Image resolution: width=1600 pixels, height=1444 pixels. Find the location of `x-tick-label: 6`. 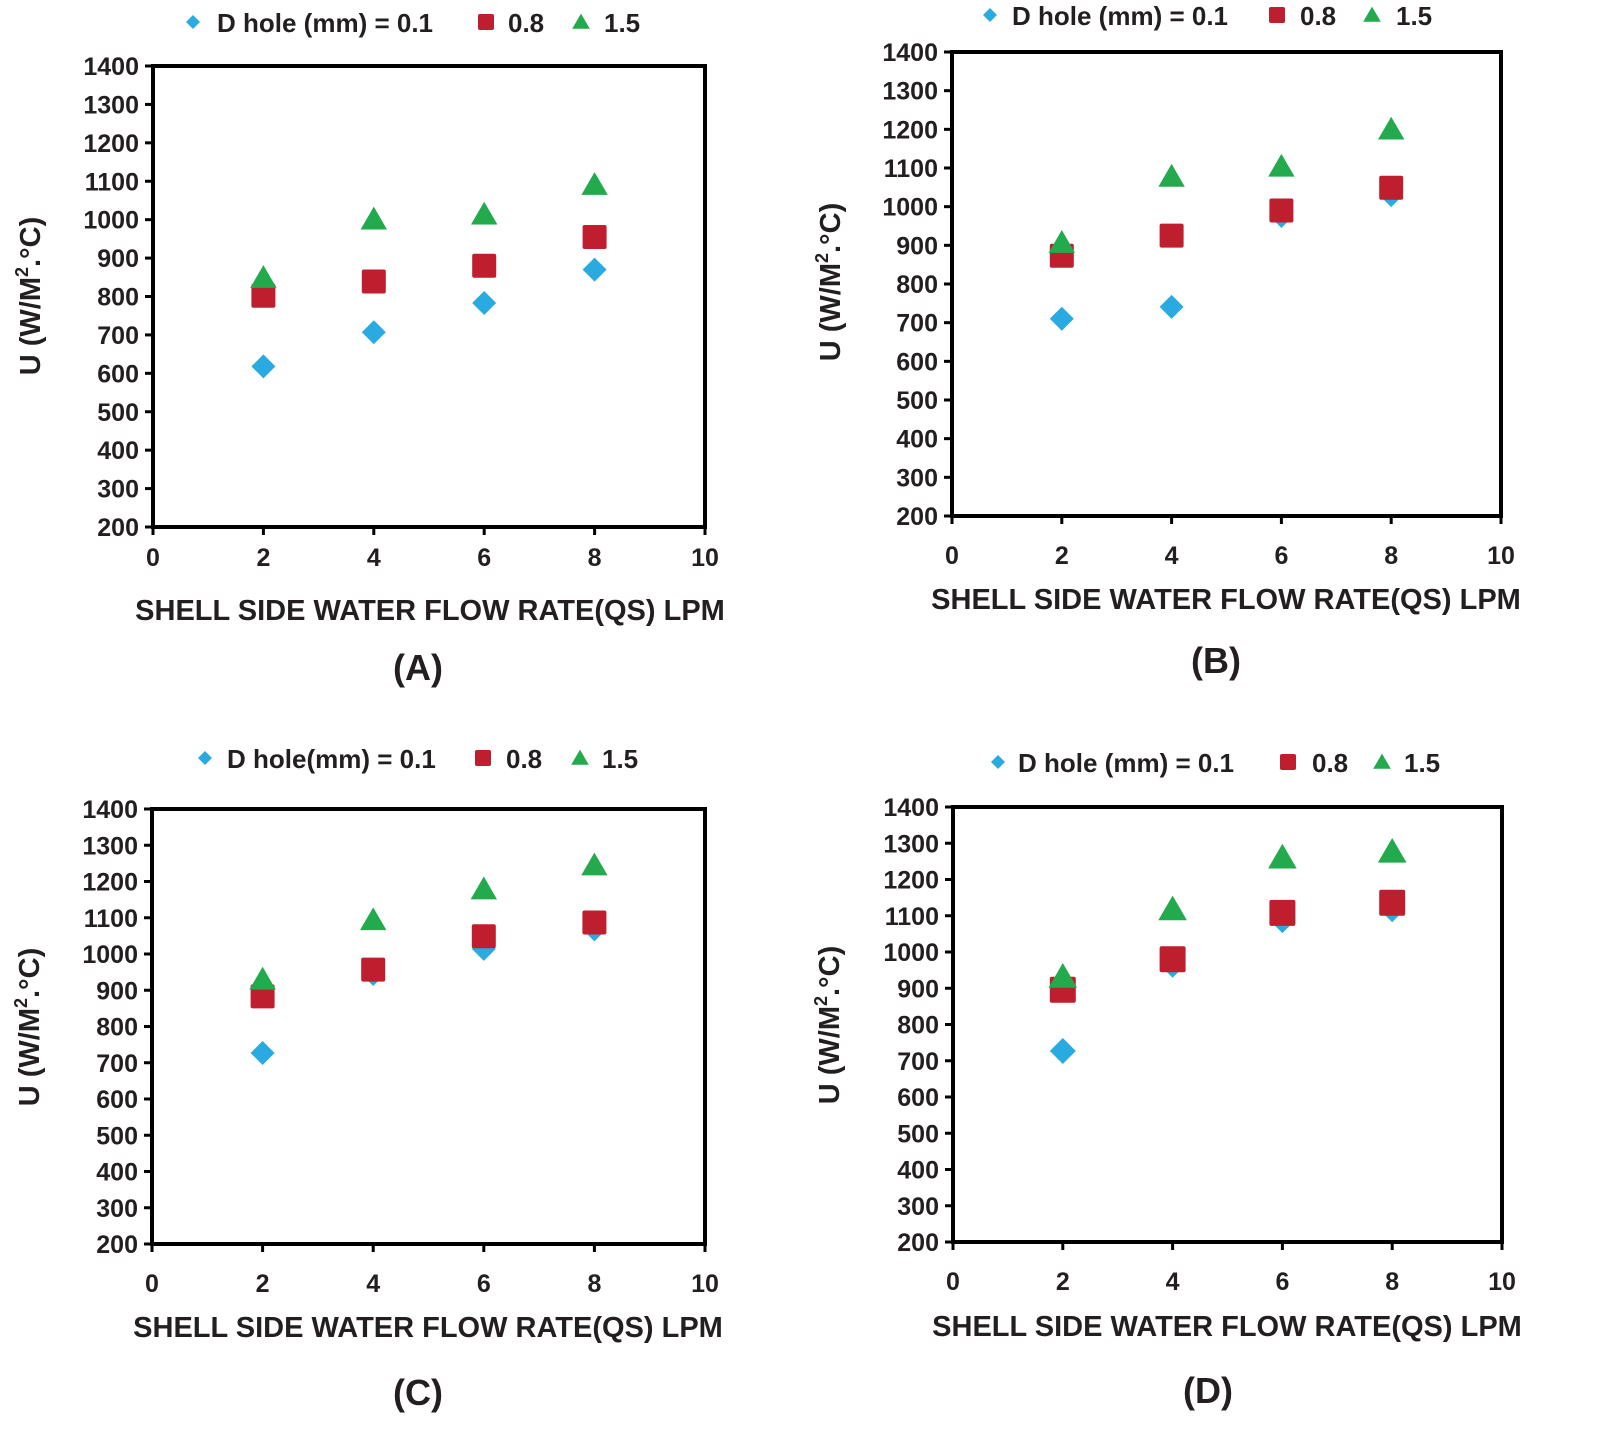

x-tick-label: 6 is located at coordinates (484, 1284).